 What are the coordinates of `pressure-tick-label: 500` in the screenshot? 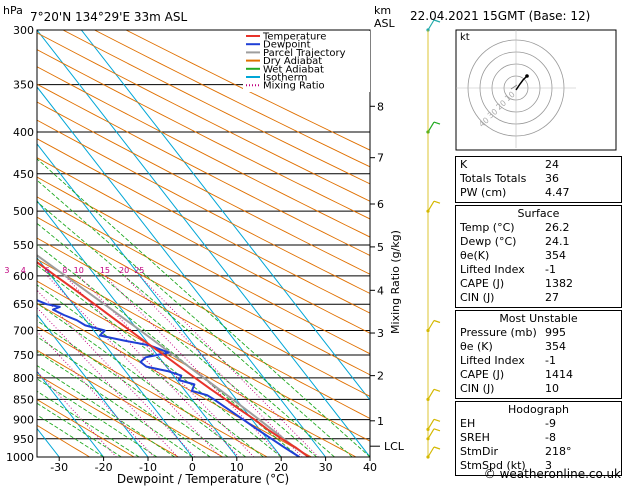 It's located at (23, 211).